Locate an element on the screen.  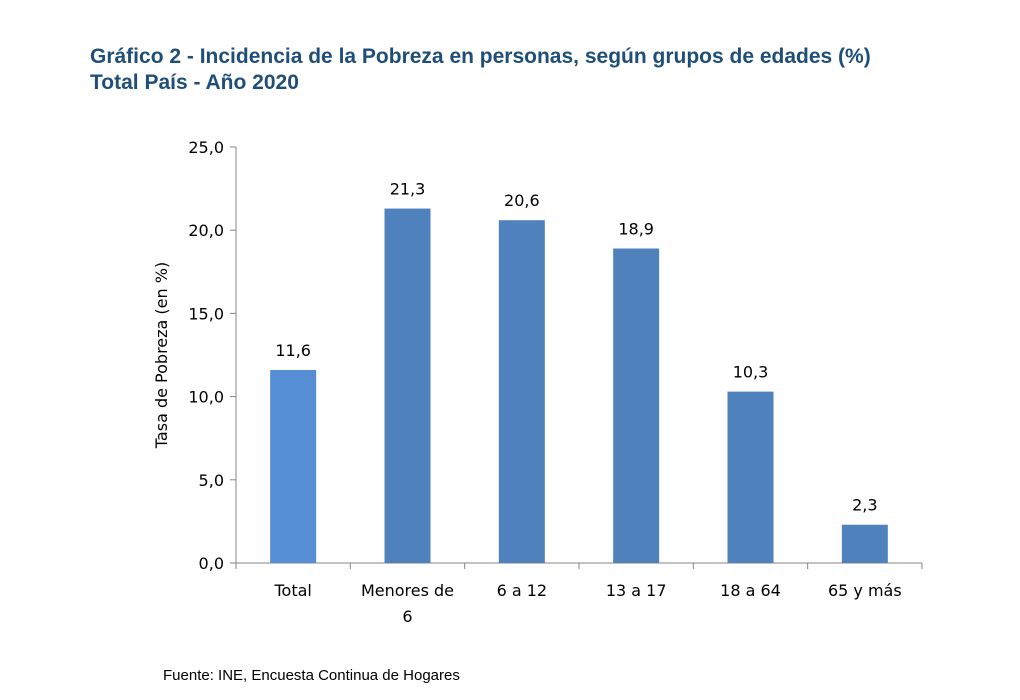
category-label: Menores de is located at coordinates (407, 590).